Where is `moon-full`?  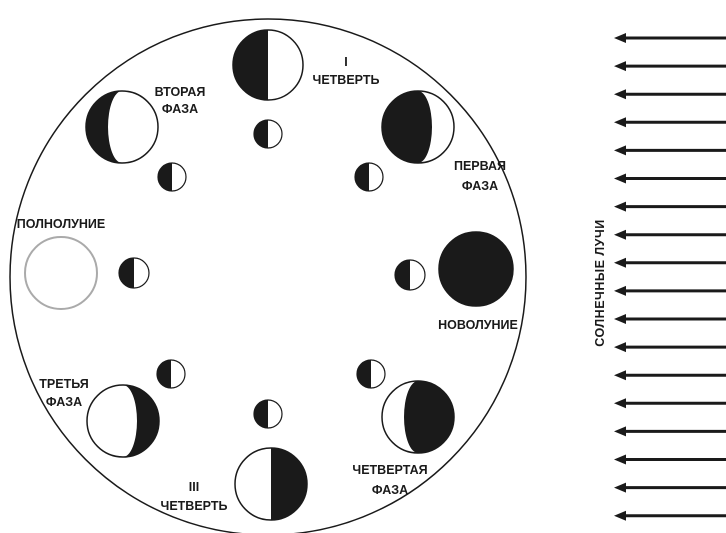 moon-full is located at coordinates (61, 273).